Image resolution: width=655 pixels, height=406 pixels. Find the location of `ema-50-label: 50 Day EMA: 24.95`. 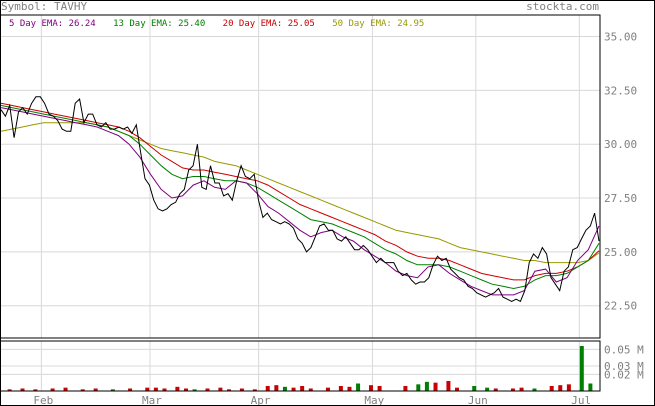

ema-50-label: 50 Day EMA: 24.95 is located at coordinates (378, 24).